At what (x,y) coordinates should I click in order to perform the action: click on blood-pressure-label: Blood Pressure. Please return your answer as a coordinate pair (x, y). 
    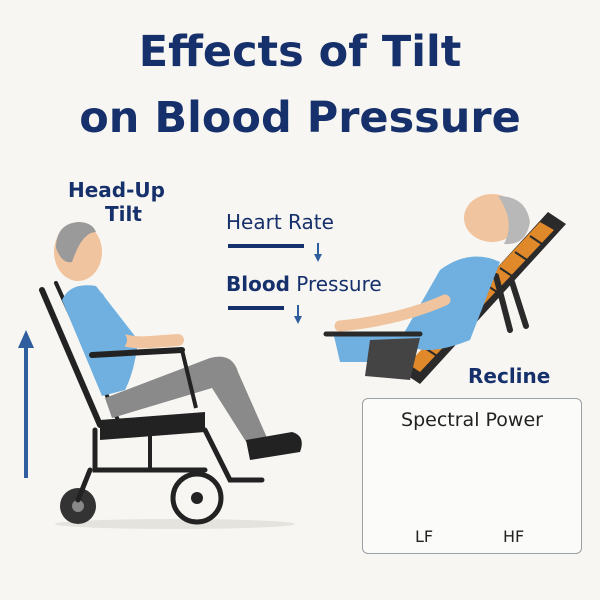
    Looking at the image, I should click on (304, 284).